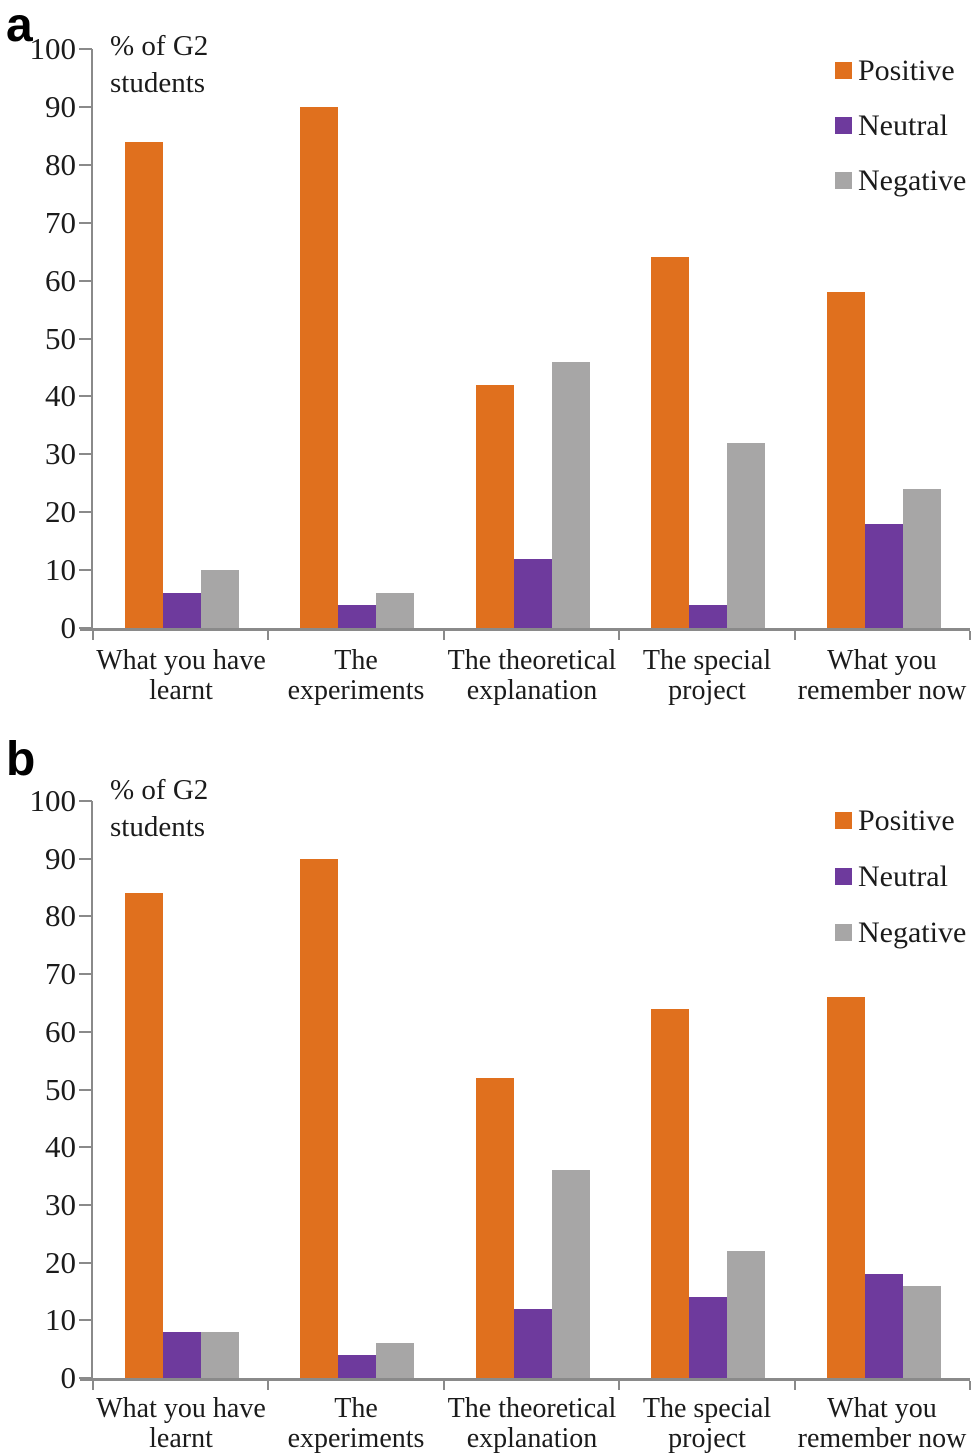 The height and width of the screenshot is (1456, 974). I want to click on panel-letter-a: a, so click(19, 26).